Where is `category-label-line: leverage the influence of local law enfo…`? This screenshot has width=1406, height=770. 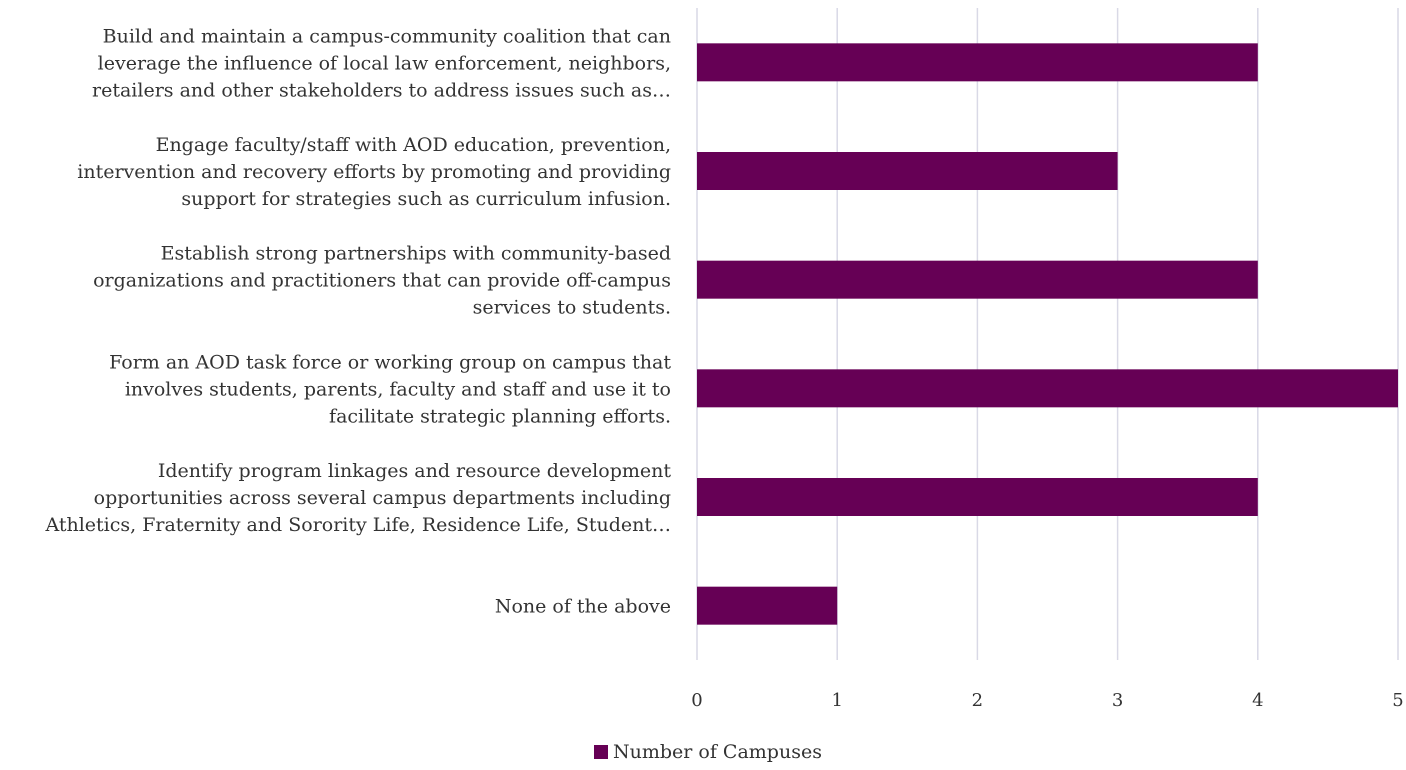 category-label-line: leverage the influence of local law enfo… is located at coordinates (384, 63).